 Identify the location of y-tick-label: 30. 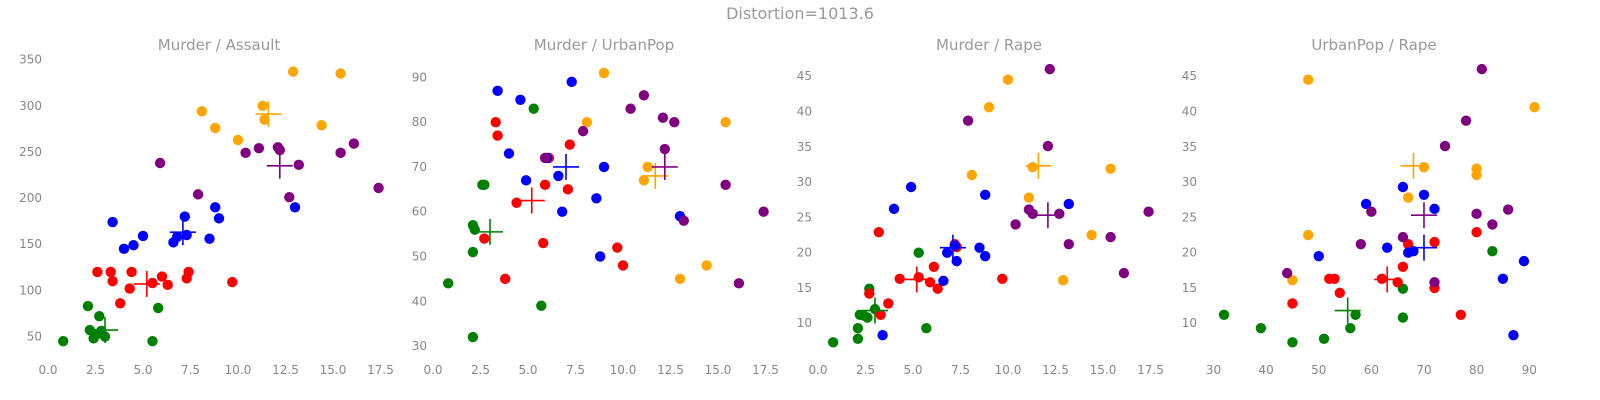
(1189, 182).